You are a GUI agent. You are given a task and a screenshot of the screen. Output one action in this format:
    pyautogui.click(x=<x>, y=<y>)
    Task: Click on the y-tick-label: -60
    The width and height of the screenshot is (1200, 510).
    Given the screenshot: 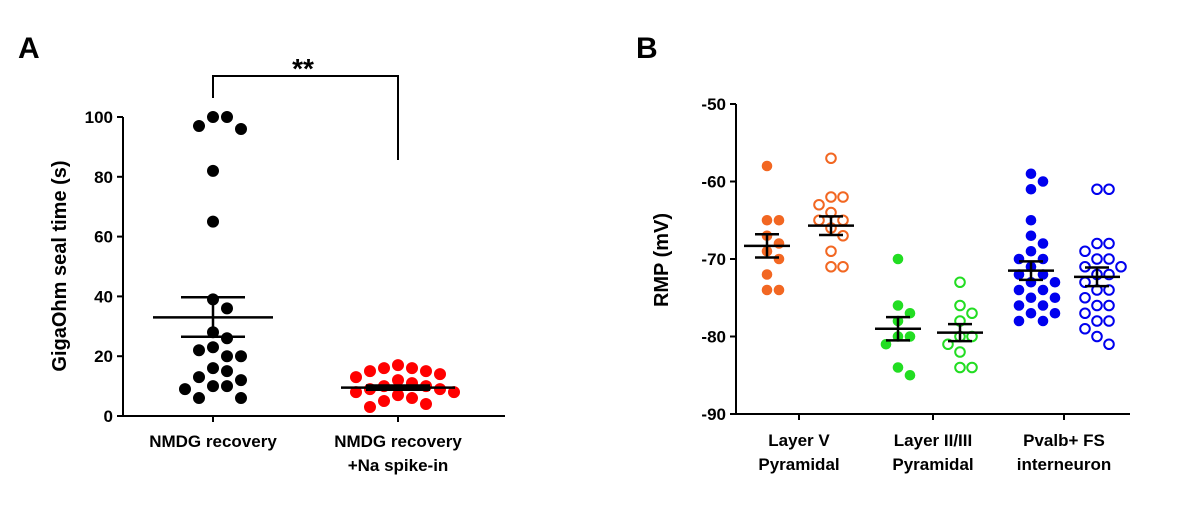 What is the action you would take?
    pyautogui.click(x=713, y=182)
    